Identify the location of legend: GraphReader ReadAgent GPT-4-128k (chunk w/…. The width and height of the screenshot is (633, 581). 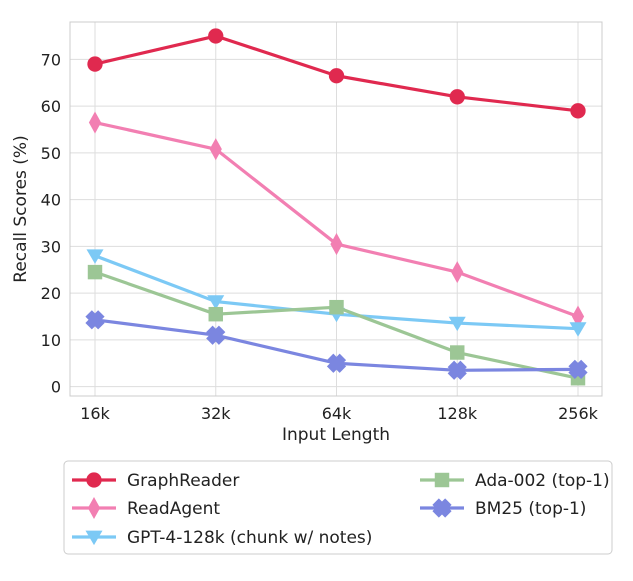
(338, 507).